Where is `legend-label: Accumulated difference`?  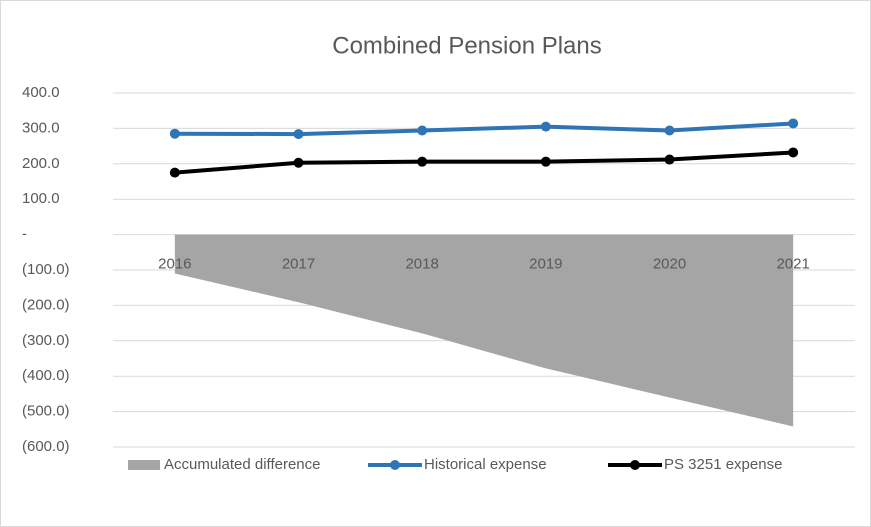
legend-label: Accumulated difference is located at coordinates (242, 464).